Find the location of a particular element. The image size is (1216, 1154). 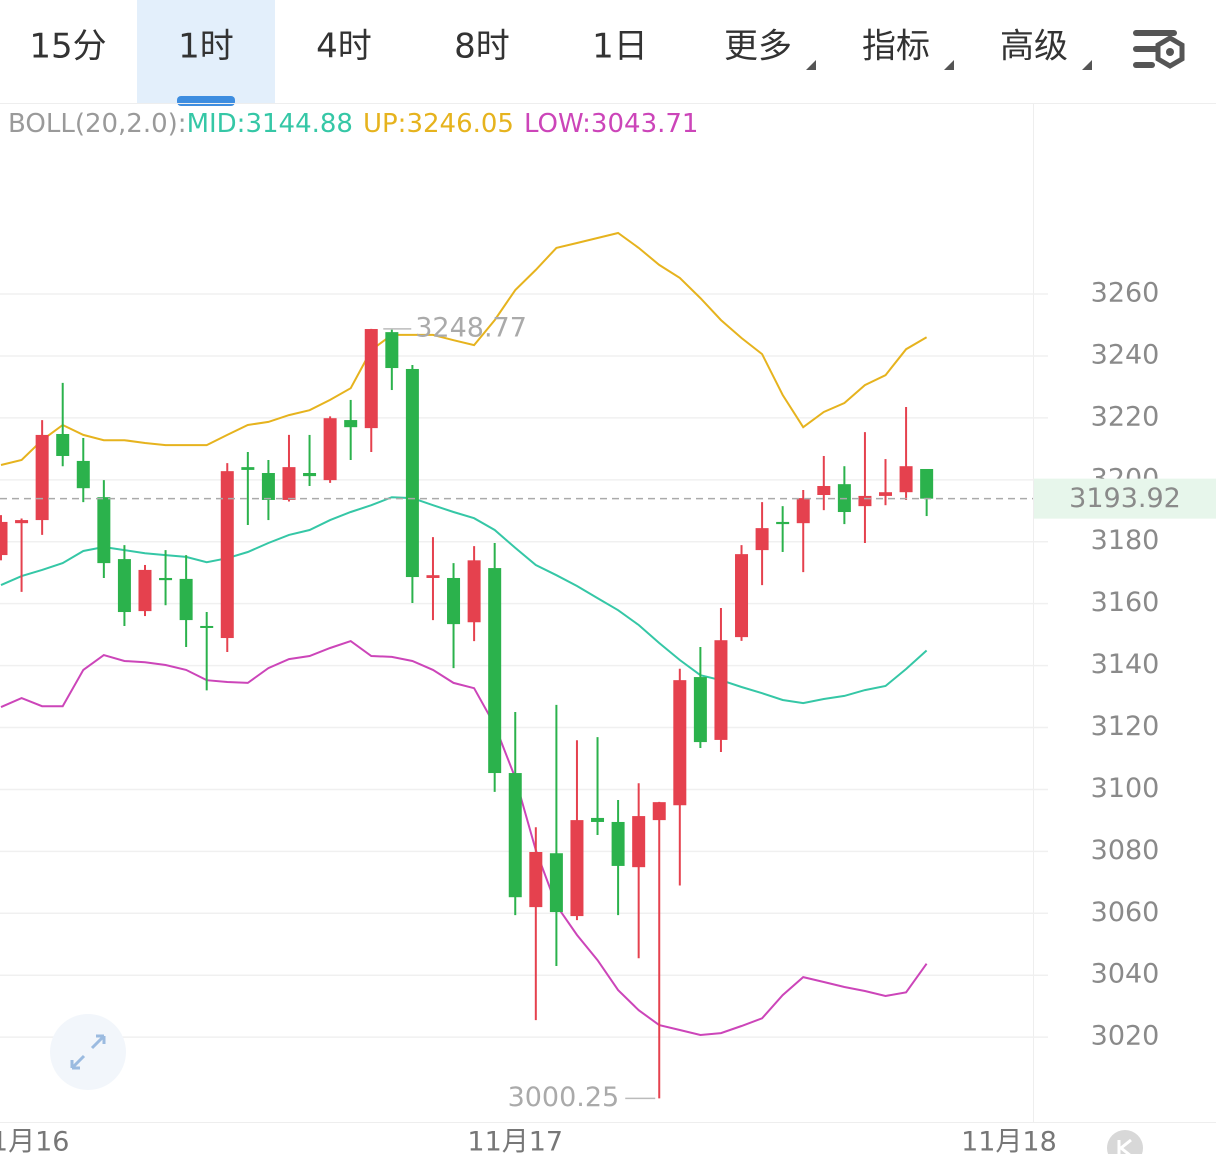

last-price-label: 3193.92 is located at coordinates (1125, 498).